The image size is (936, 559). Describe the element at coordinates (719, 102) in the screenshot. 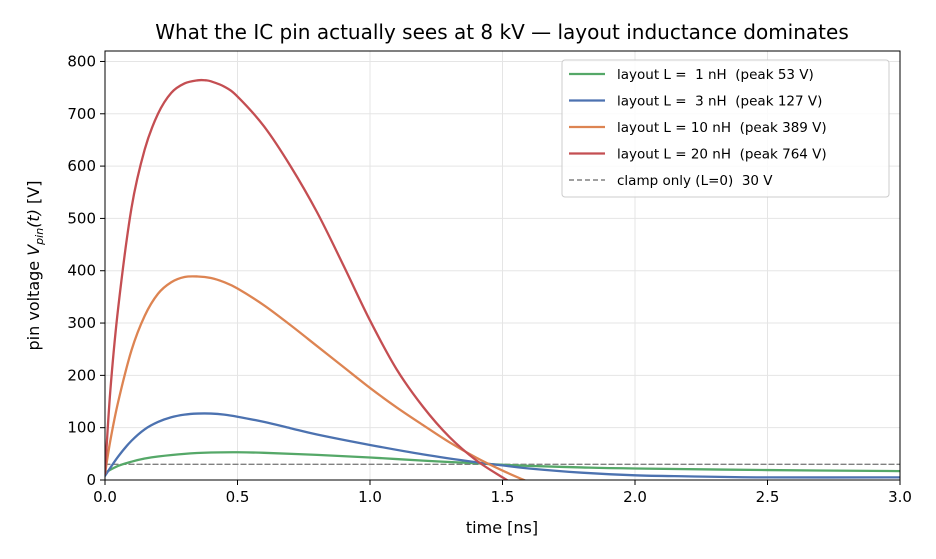

I see `legend-label: layout L = 3 nH (peak 127 V)` at that location.